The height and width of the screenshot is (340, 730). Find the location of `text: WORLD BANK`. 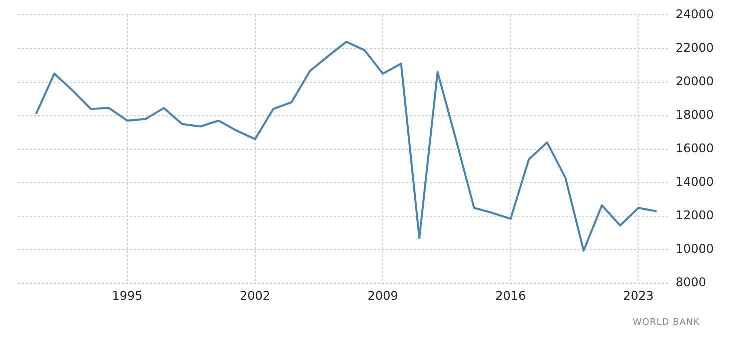

text: WORLD BANK is located at coordinates (666, 323).